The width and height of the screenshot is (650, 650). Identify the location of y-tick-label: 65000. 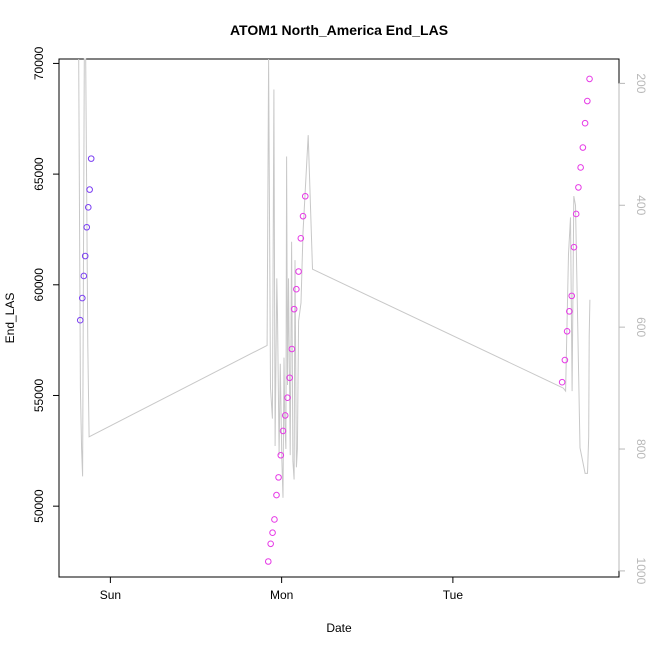
(39, 174).